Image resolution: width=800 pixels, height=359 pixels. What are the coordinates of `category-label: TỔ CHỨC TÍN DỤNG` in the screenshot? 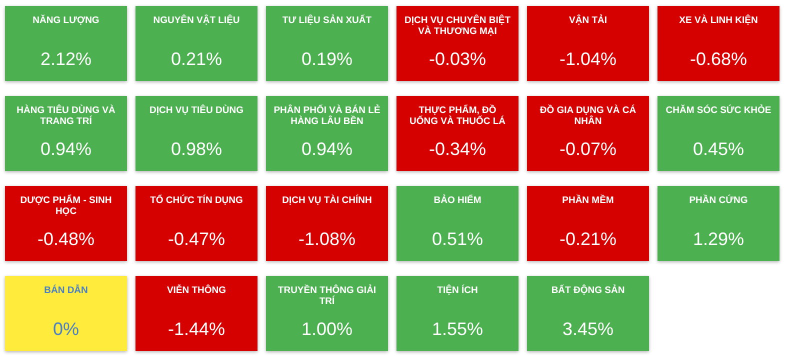 It's located at (196, 200).